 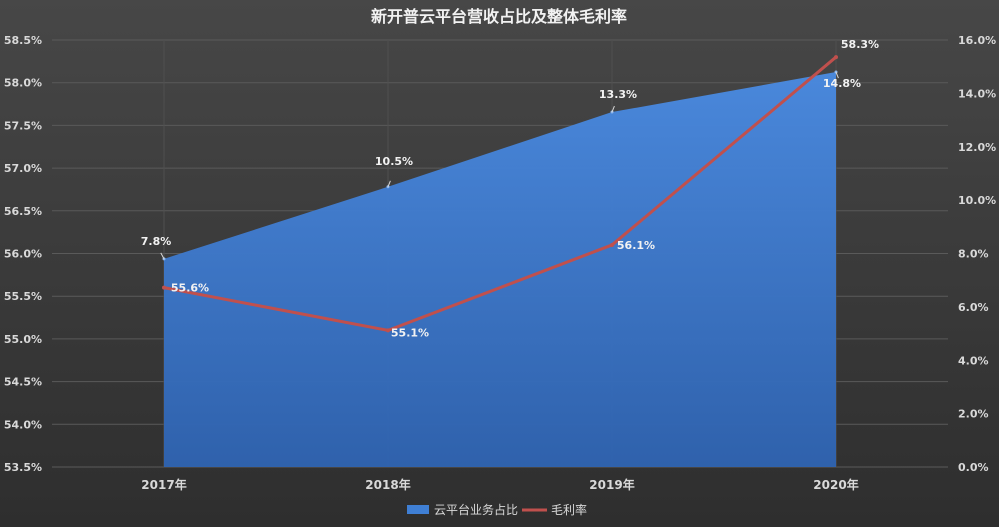 What do you see at coordinates (569, 509) in the screenshot?
I see `legend-label-line: 毛利率` at bounding box center [569, 509].